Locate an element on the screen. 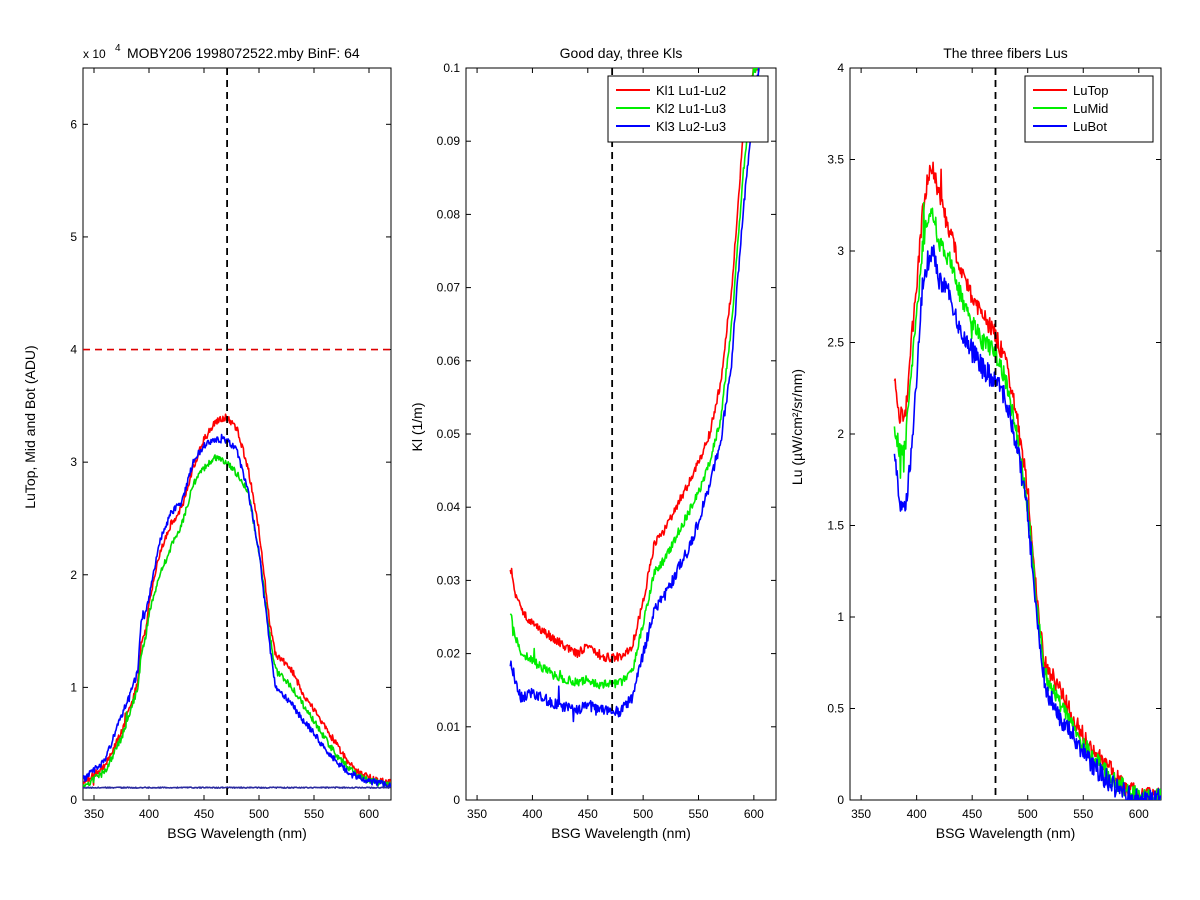 The width and height of the screenshot is (1200, 900). y-tick-label: 0.1 is located at coordinates (451, 68).